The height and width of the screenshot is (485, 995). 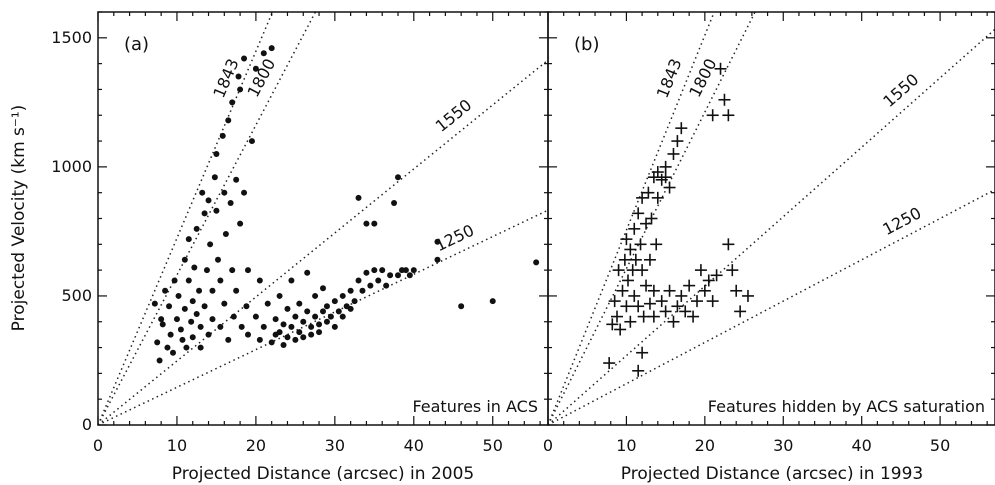 What do you see at coordinates (87, 424) in the screenshot?
I see `y-tick-label: 0` at bounding box center [87, 424].